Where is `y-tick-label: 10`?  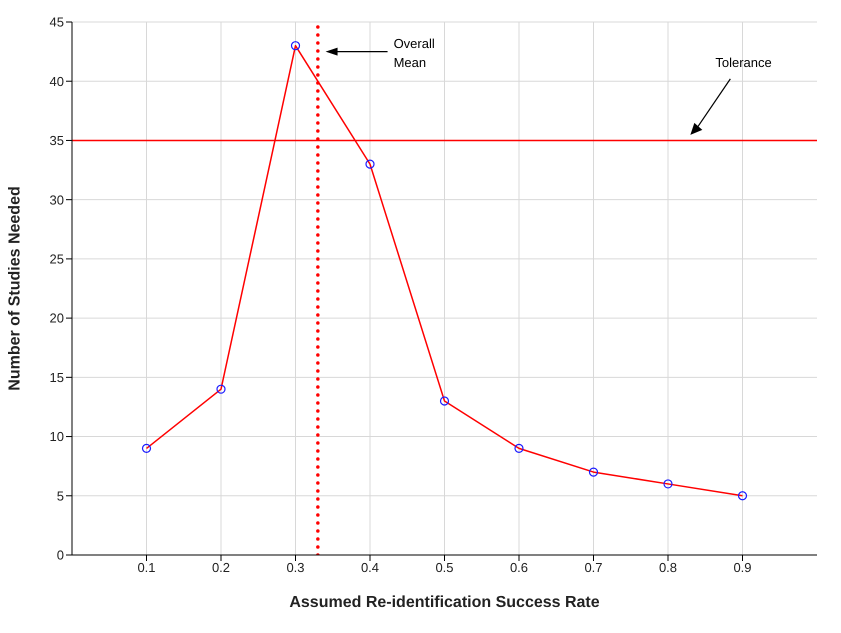
y-tick-label: 10 is located at coordinates (57, 436).